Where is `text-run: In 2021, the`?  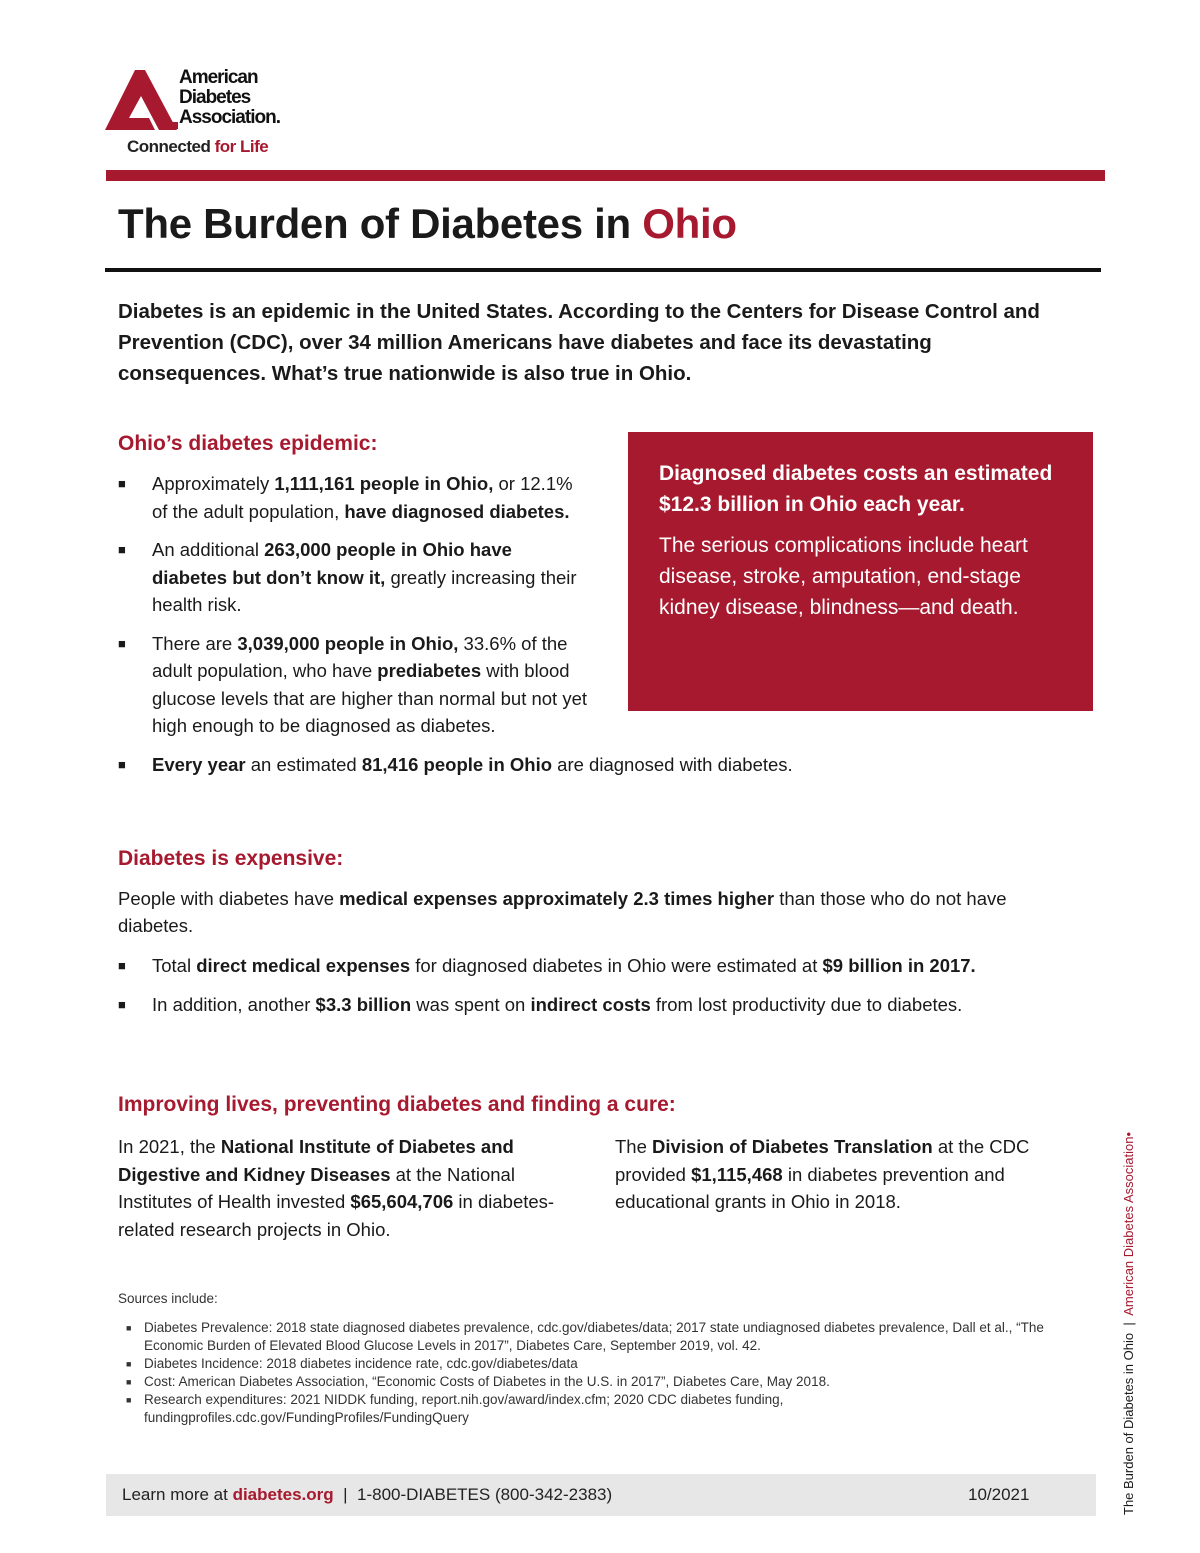 text-run: In 2021, the is located at coordinates (169, 1146).